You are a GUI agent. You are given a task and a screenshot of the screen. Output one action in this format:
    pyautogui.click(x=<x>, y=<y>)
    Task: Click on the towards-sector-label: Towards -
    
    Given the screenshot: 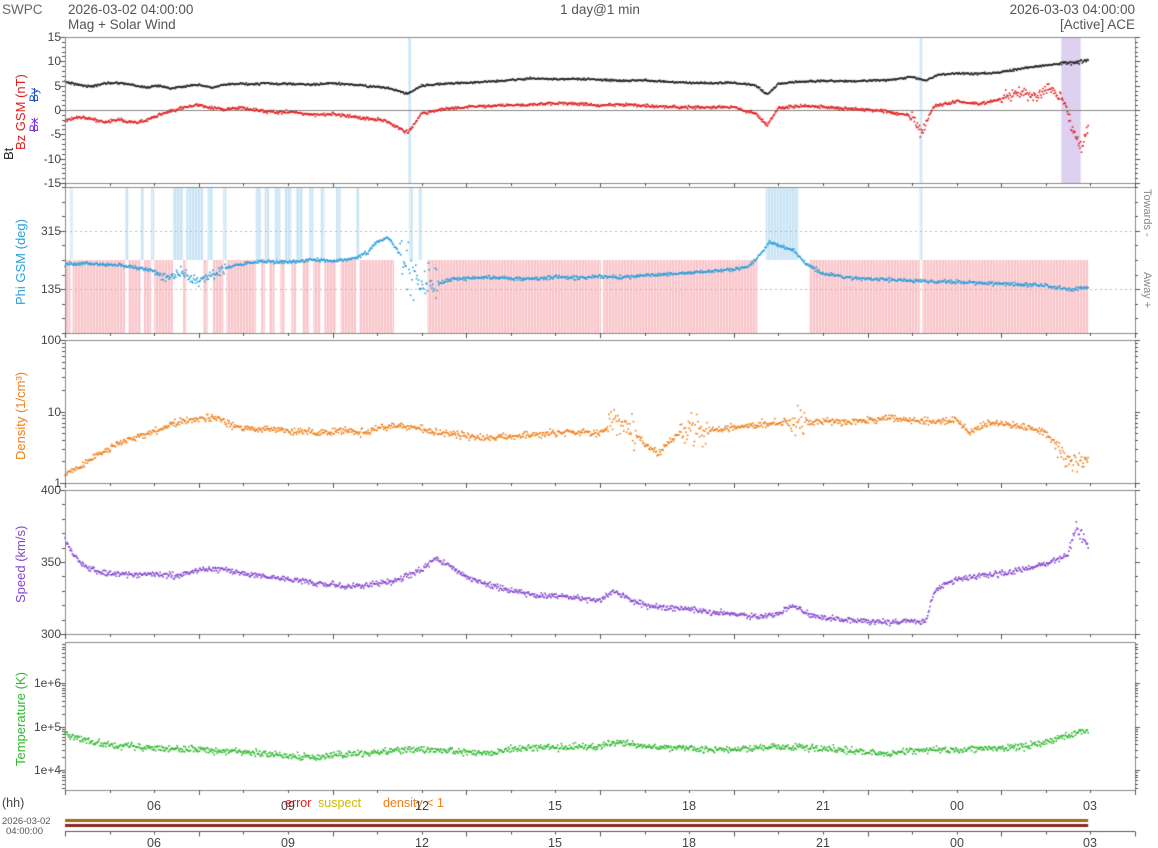 What is the action you would take?
    pyautogui.click(x=1147, y=213)
    